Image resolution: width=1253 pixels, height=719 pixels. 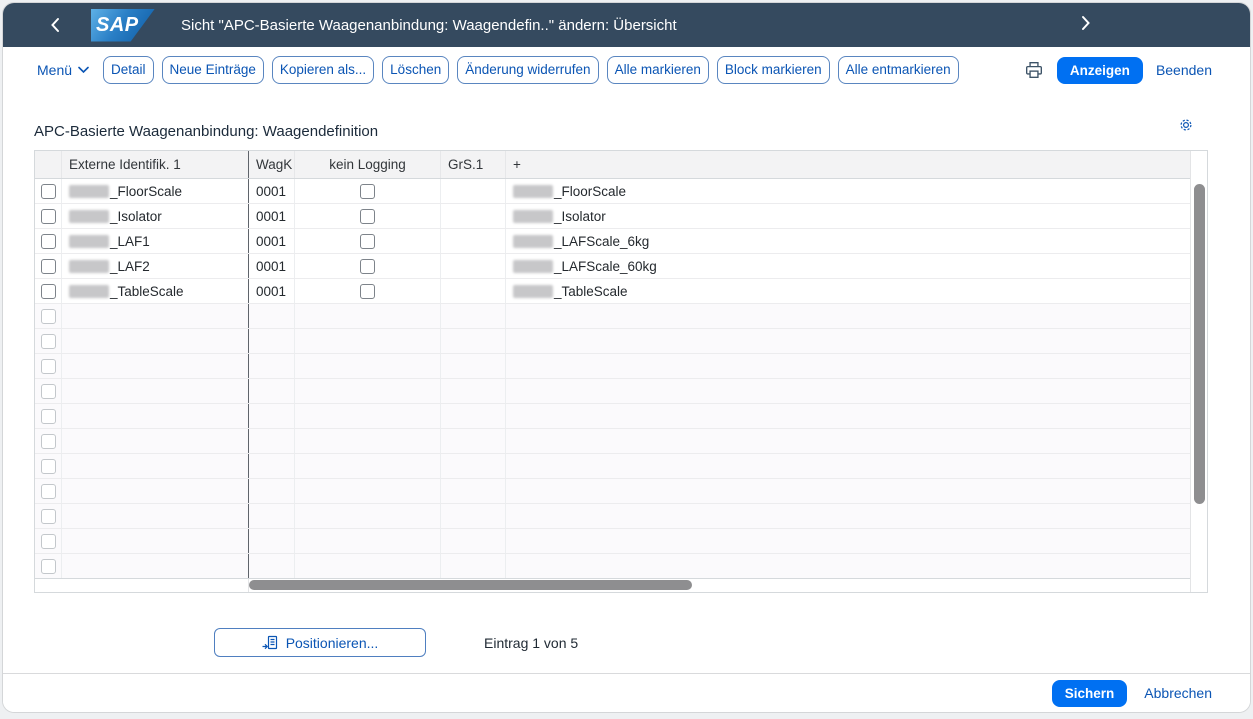 What do you see at coordinates (517, 164) in the screenshot?
I see `column-header-plus: +` at bounding box center [517, 164].